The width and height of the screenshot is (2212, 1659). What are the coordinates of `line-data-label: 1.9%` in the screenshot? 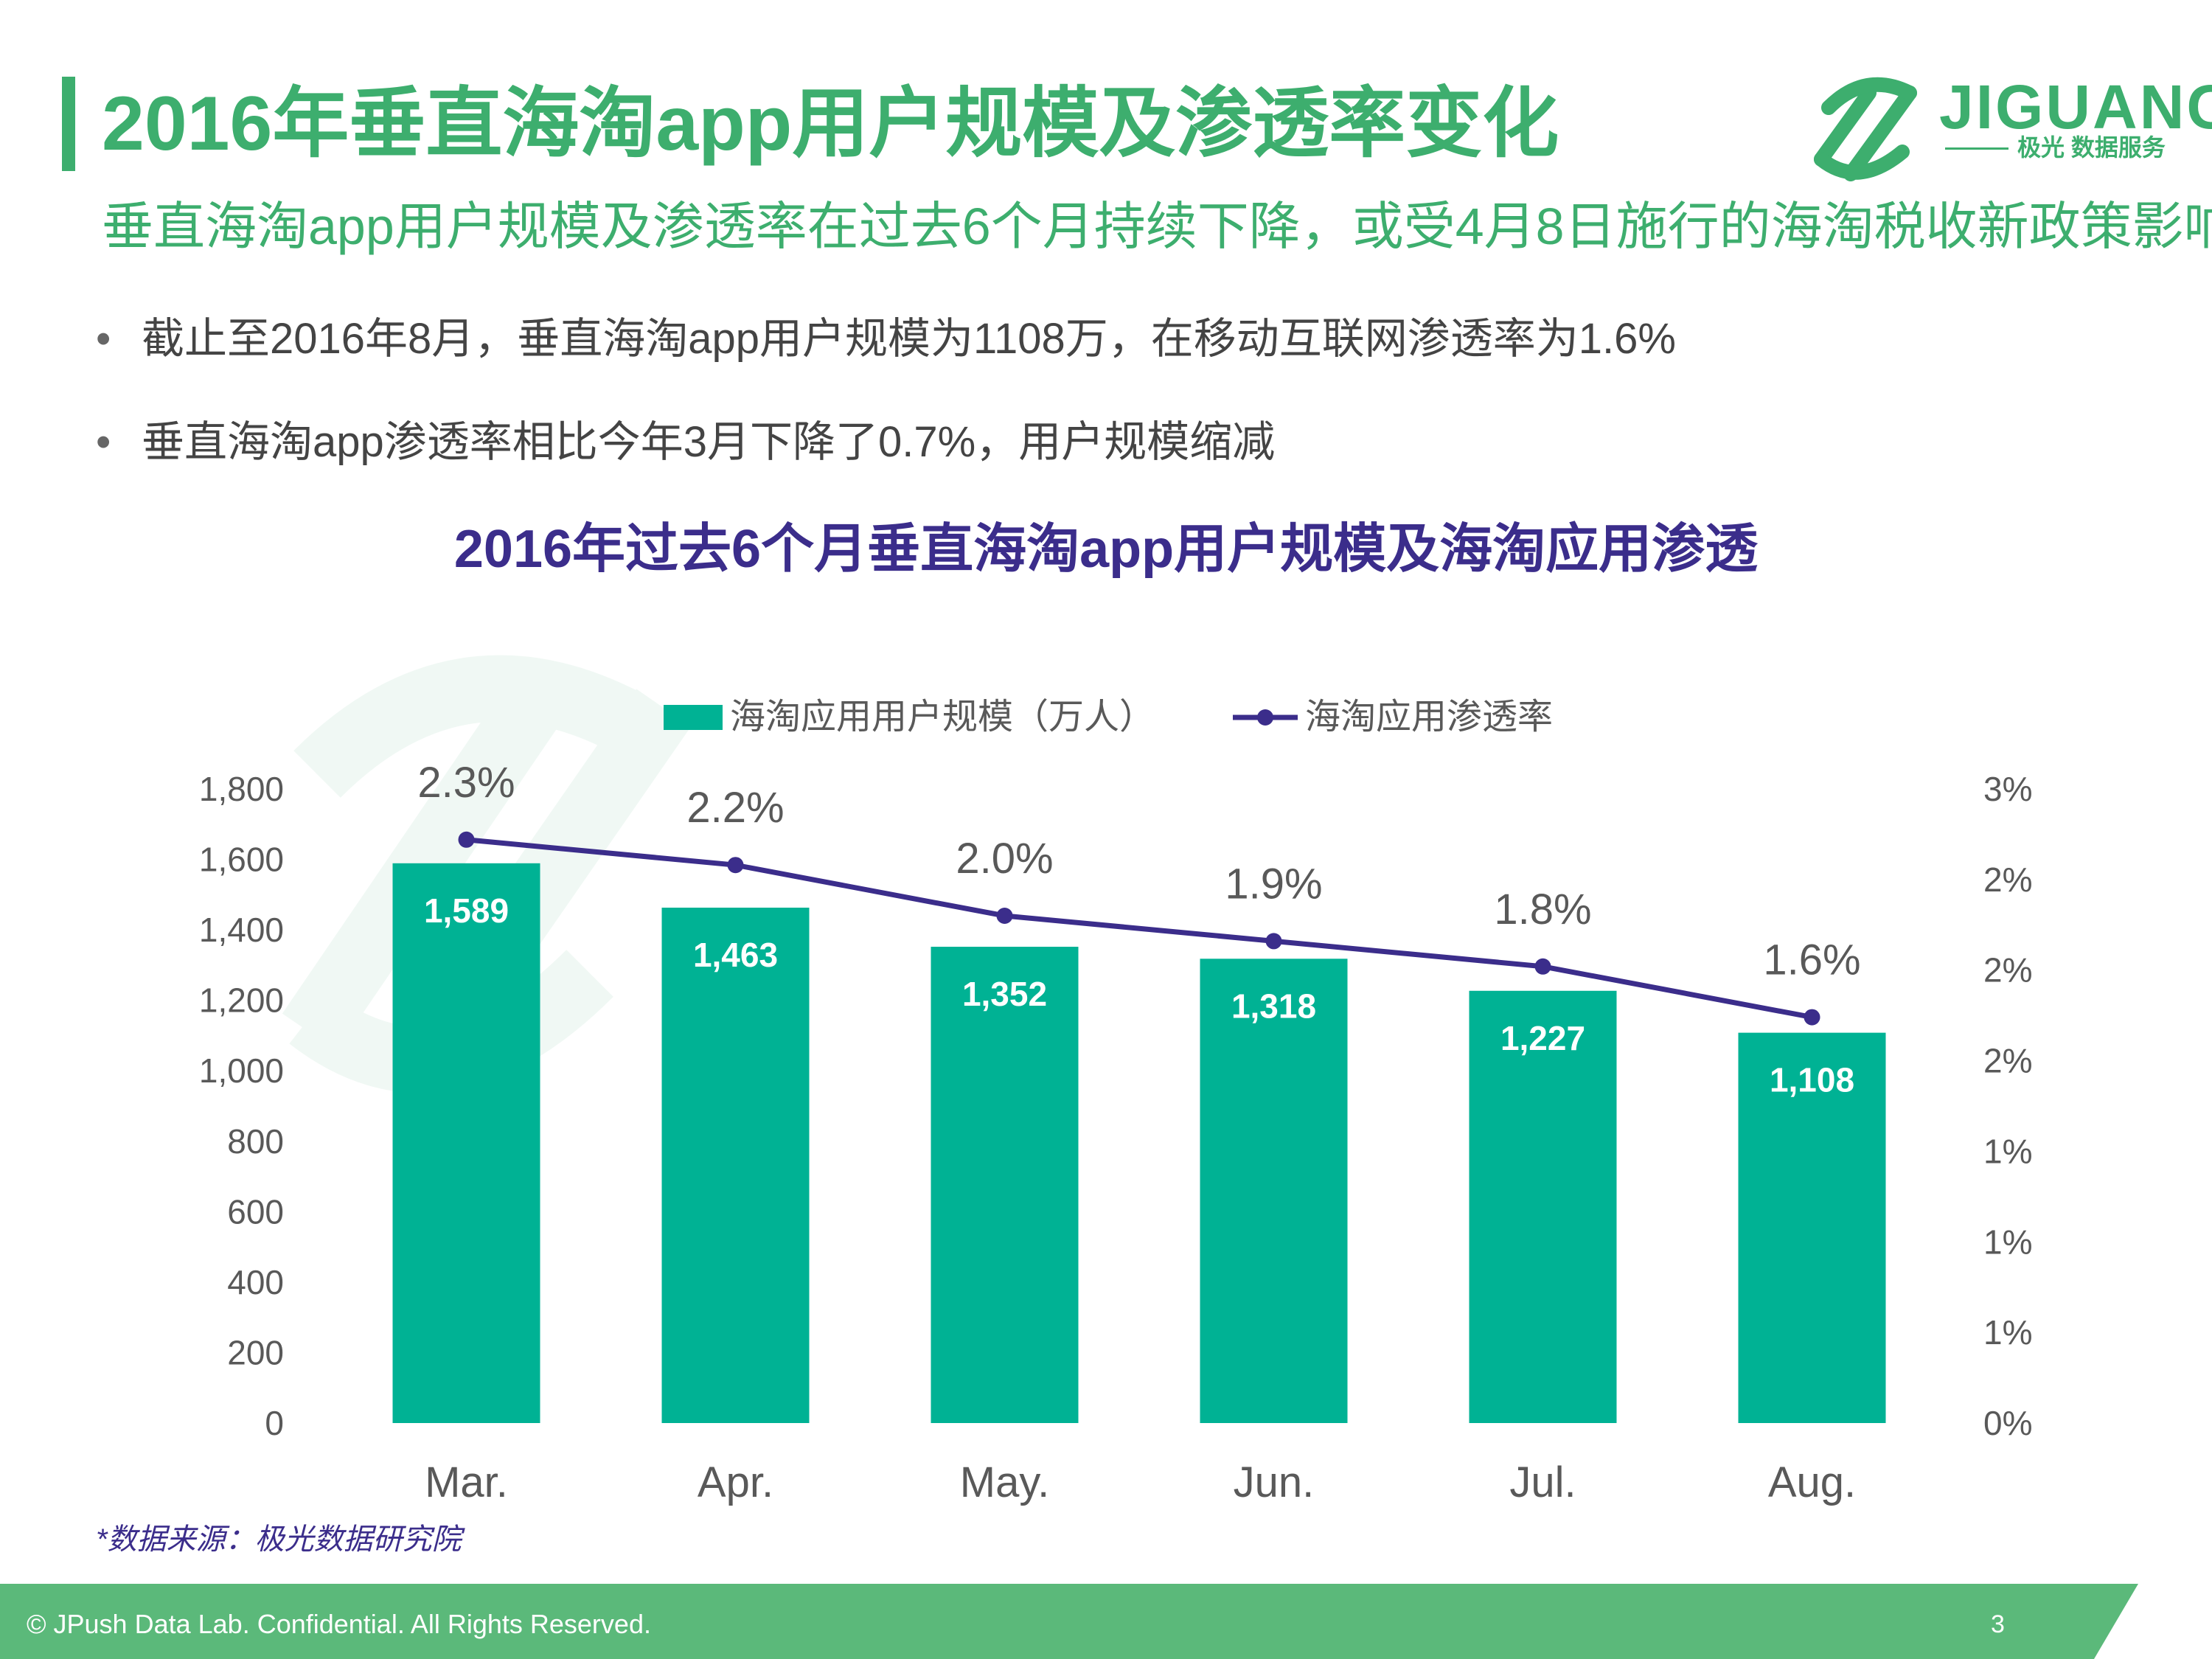 It's located at (1273, 884).